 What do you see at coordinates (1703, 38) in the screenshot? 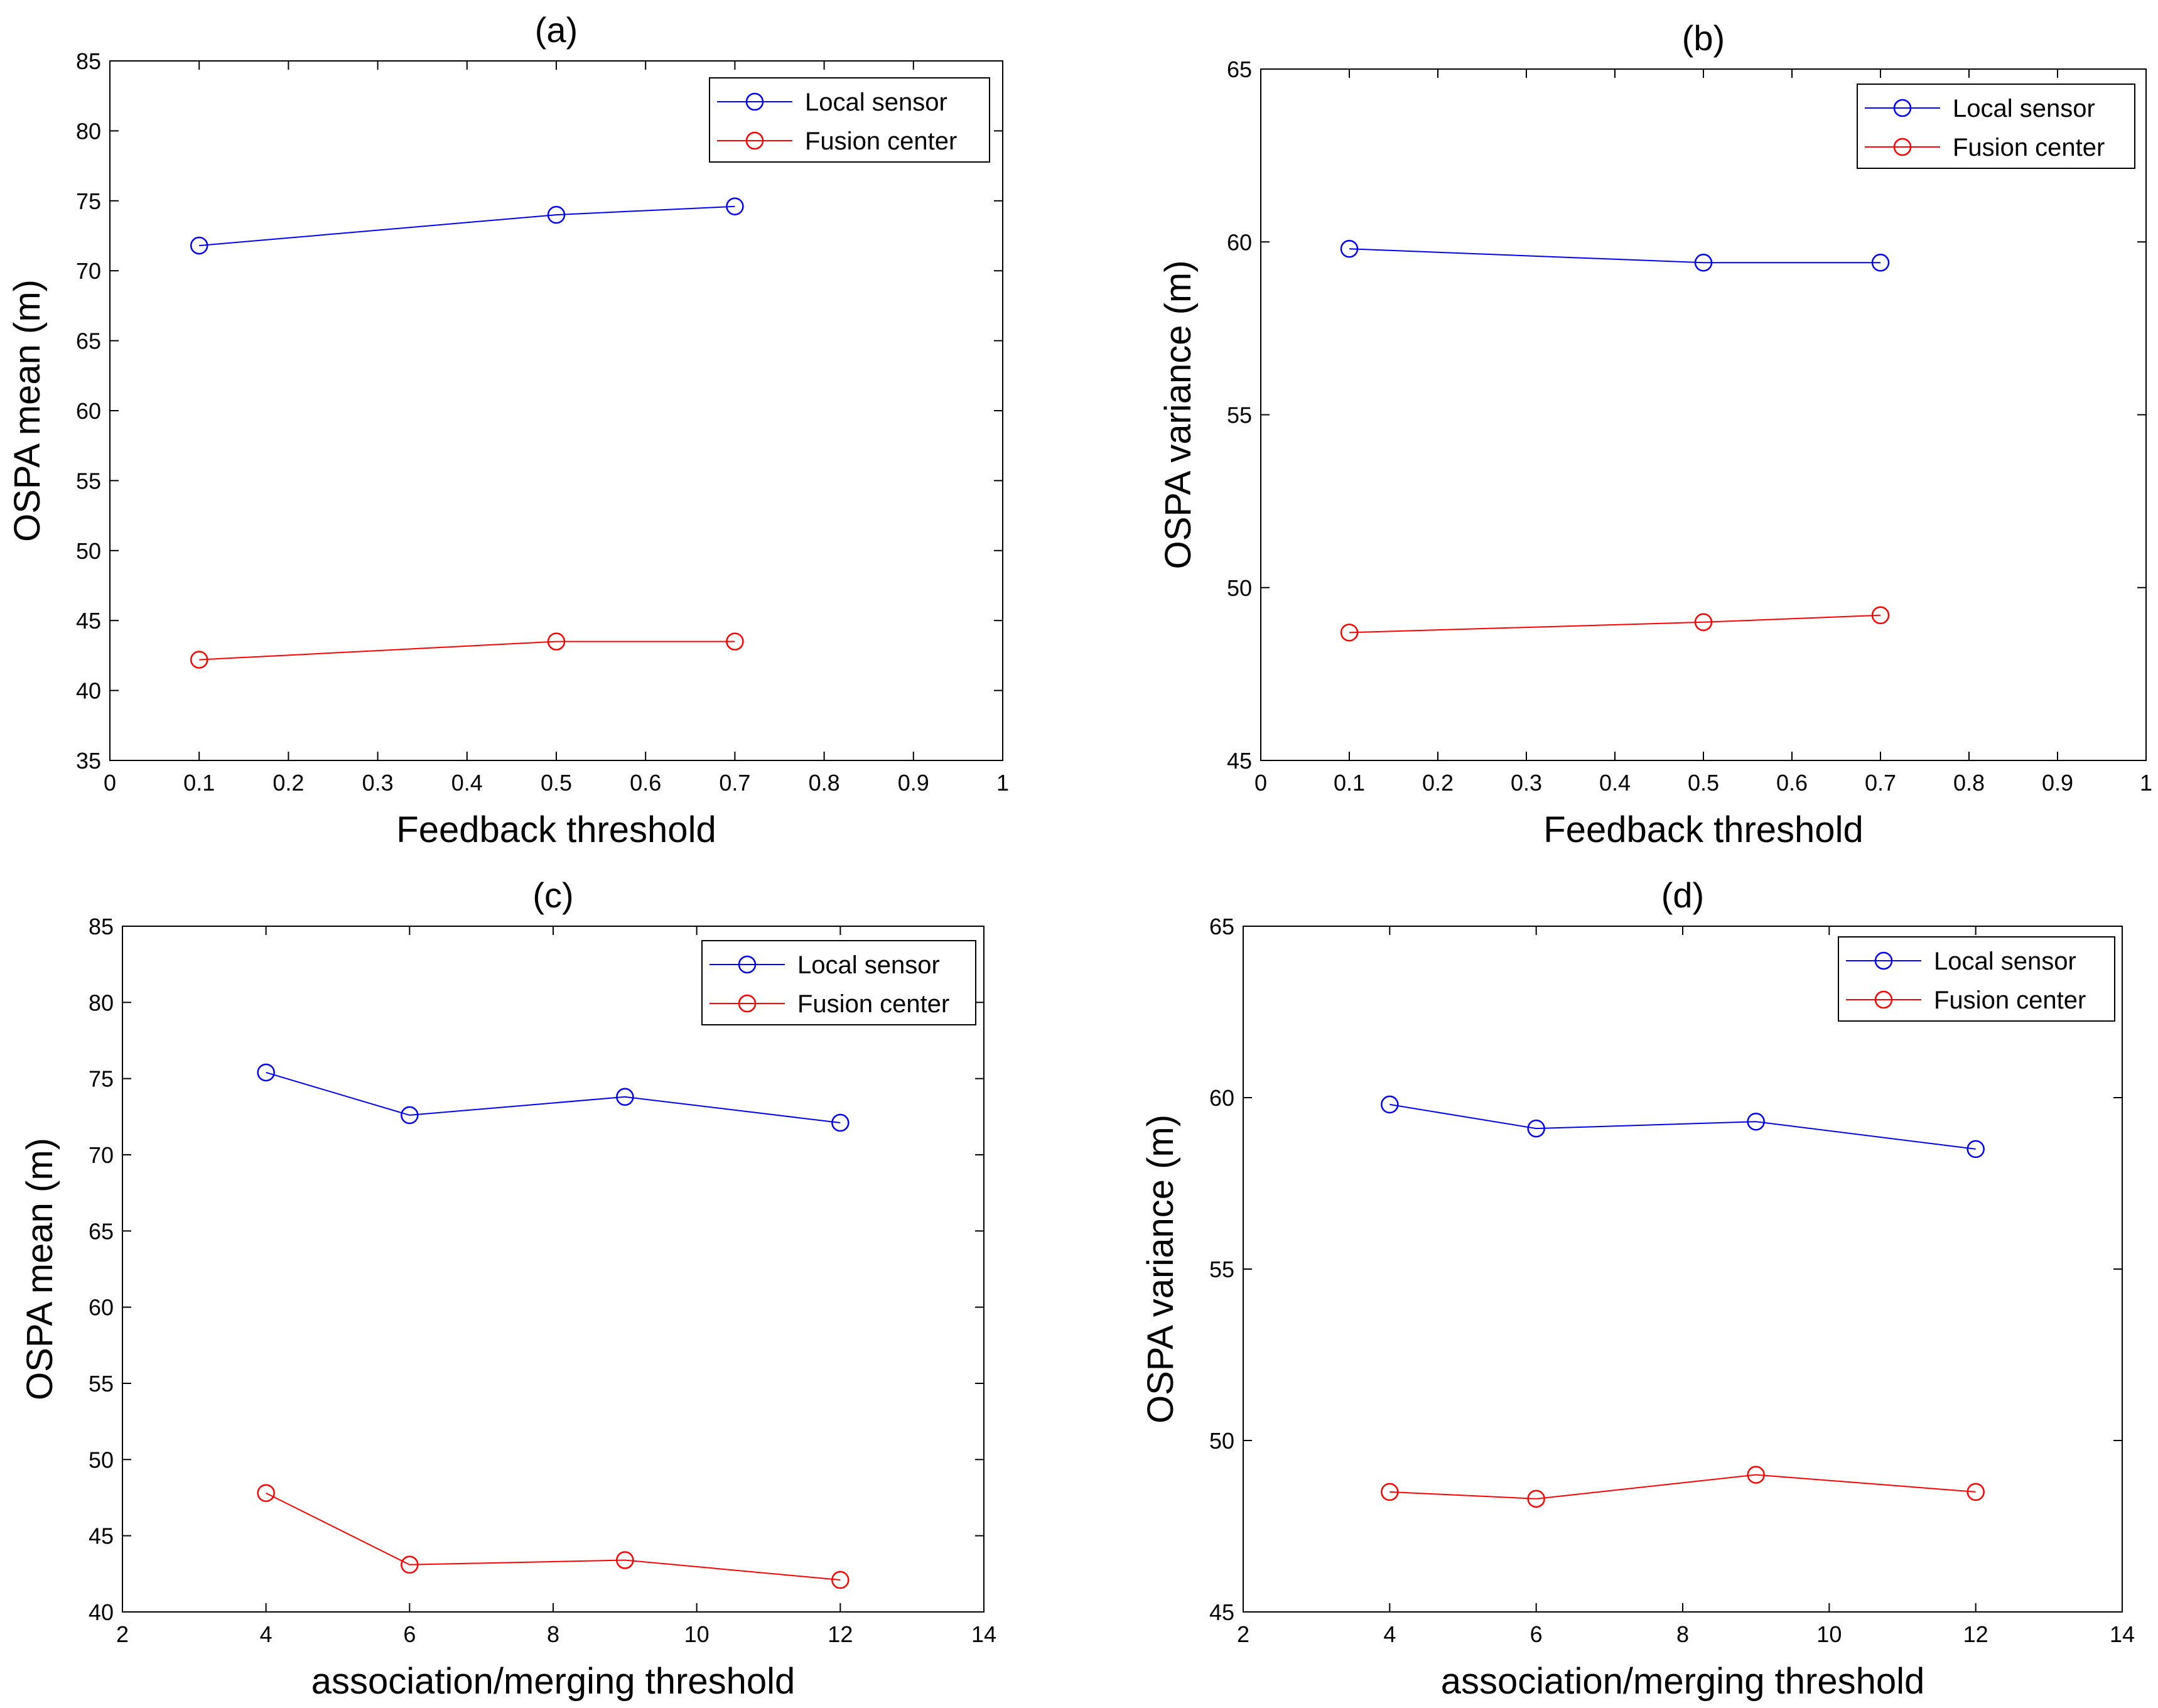
I see `panel-title: (b)` at bounding box center [1703, 38].